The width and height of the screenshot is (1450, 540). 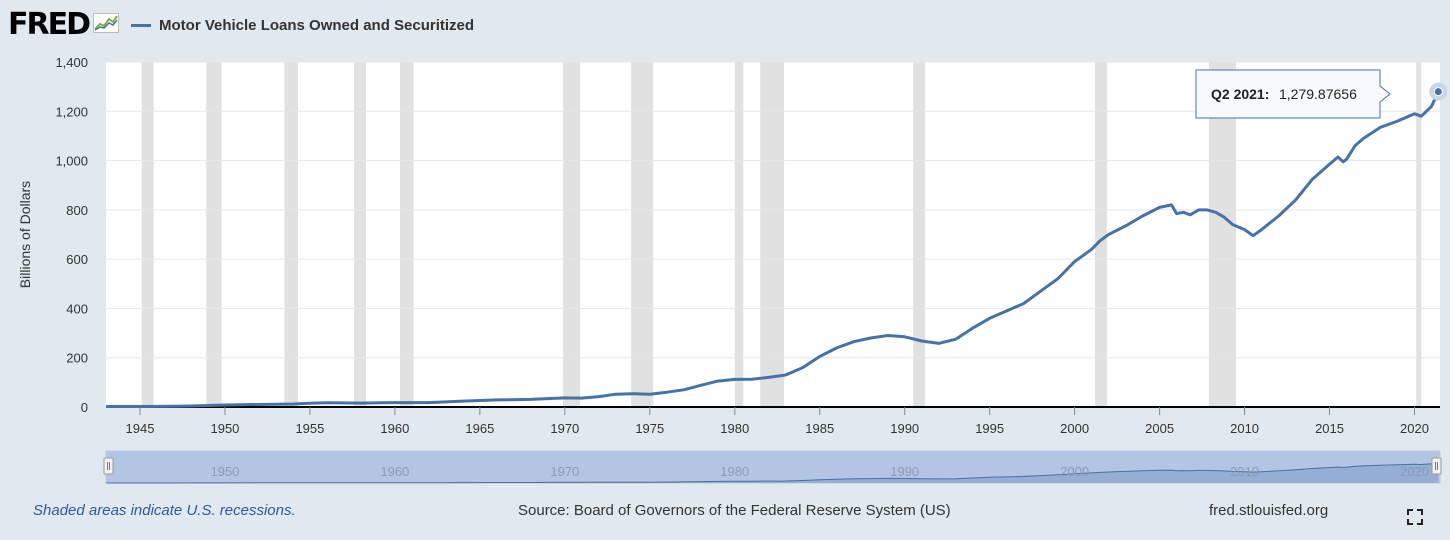 I want to click on tooltip-box, so click(x=1293, y=94).